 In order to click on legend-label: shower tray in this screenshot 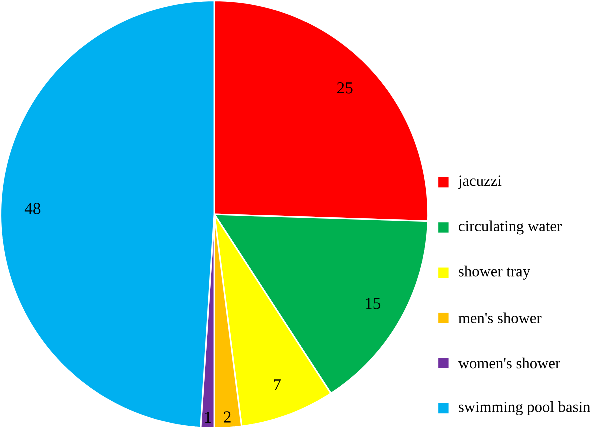, I will do `click(494, 273)`.